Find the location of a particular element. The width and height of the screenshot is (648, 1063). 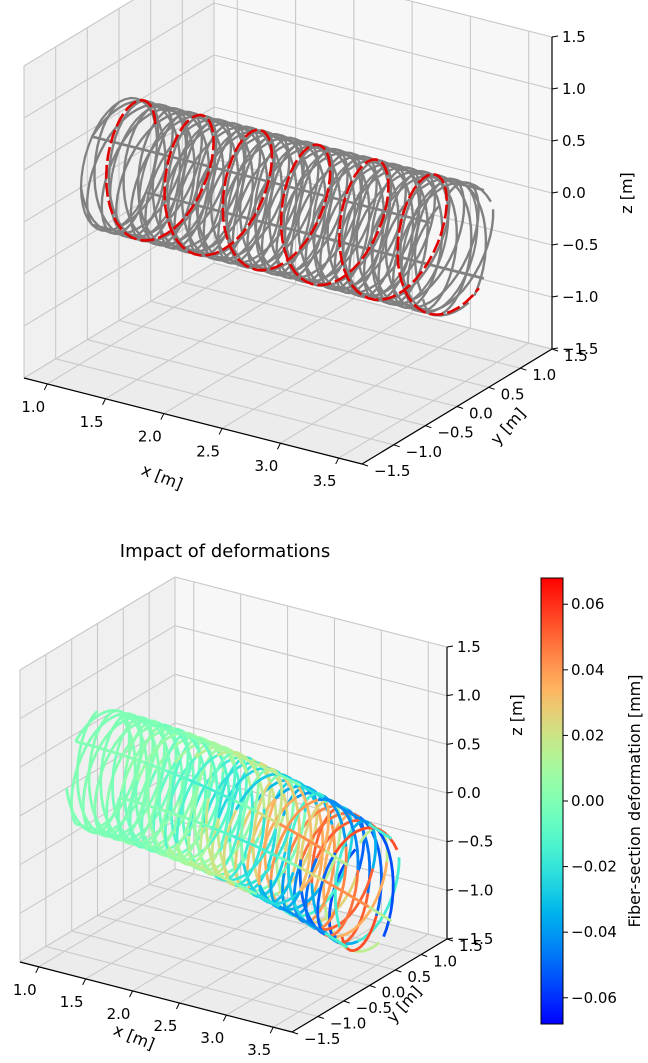

y-tick-label: −1.5 is located at coordinates (392, 471).